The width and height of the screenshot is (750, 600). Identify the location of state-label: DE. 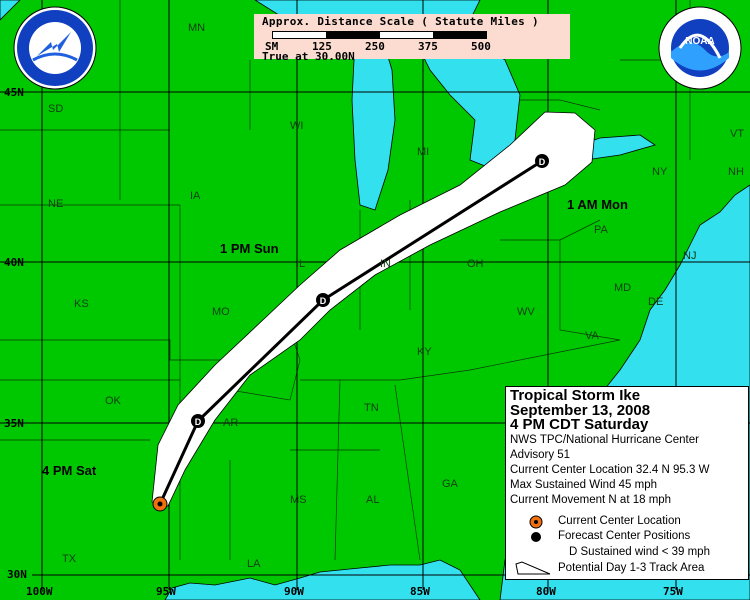
(656, 302).